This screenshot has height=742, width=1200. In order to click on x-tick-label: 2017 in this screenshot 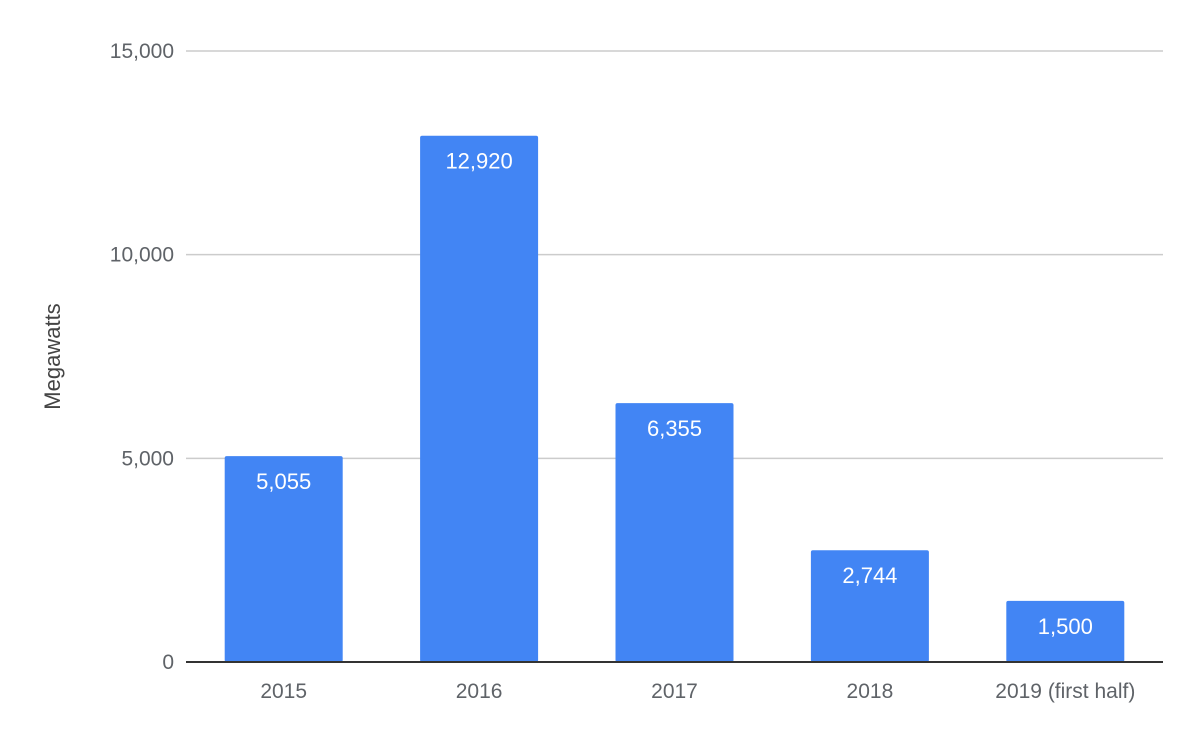, I will do `click(674, 691)`.